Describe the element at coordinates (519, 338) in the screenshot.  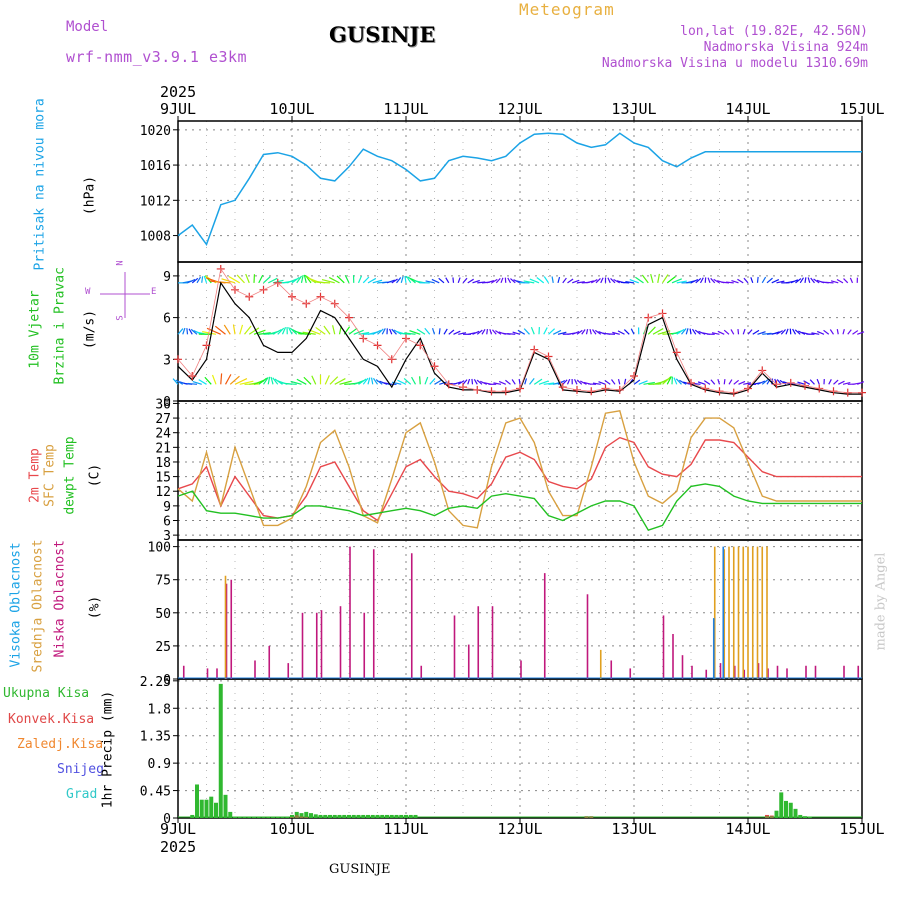
I see `wind-speed-line` at that location.